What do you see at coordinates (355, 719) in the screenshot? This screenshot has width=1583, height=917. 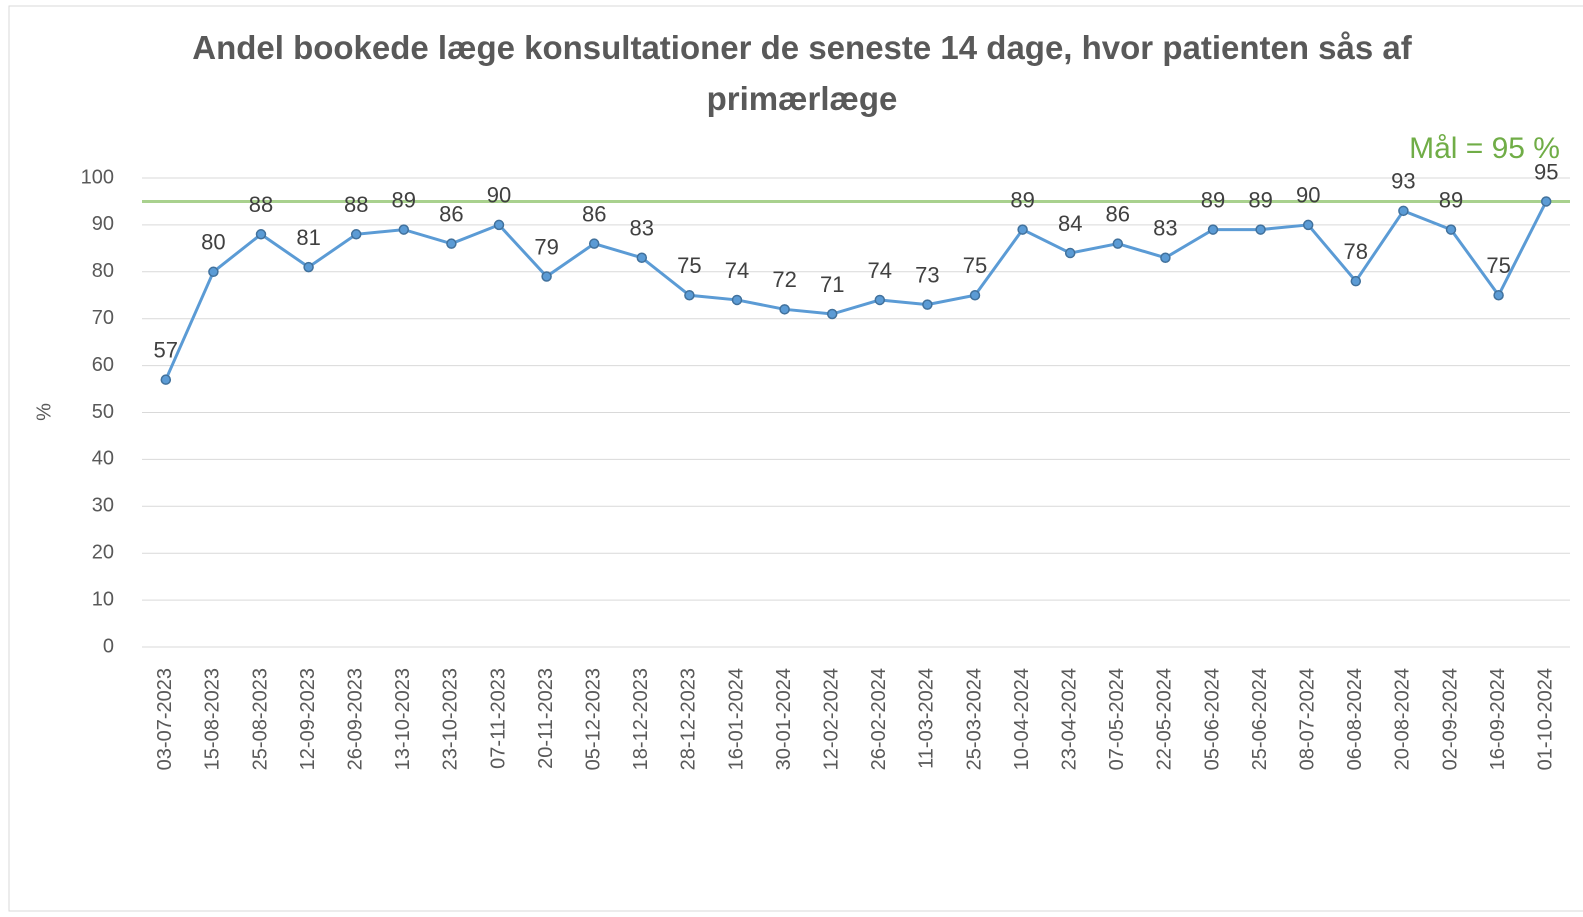 I see `x-tick-label: 26-09-2023` at bounding box center [355, 719].